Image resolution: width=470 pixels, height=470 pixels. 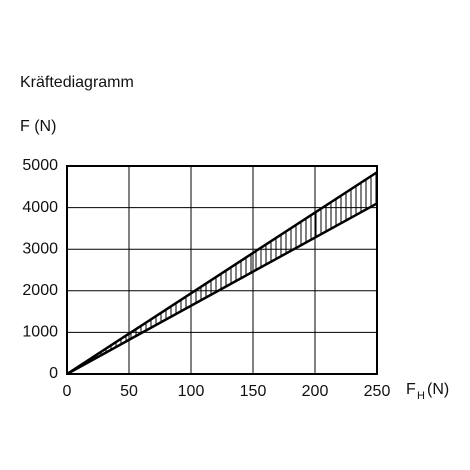 I want to click on y-tick-label: 1000, so click(x=40, y=332).